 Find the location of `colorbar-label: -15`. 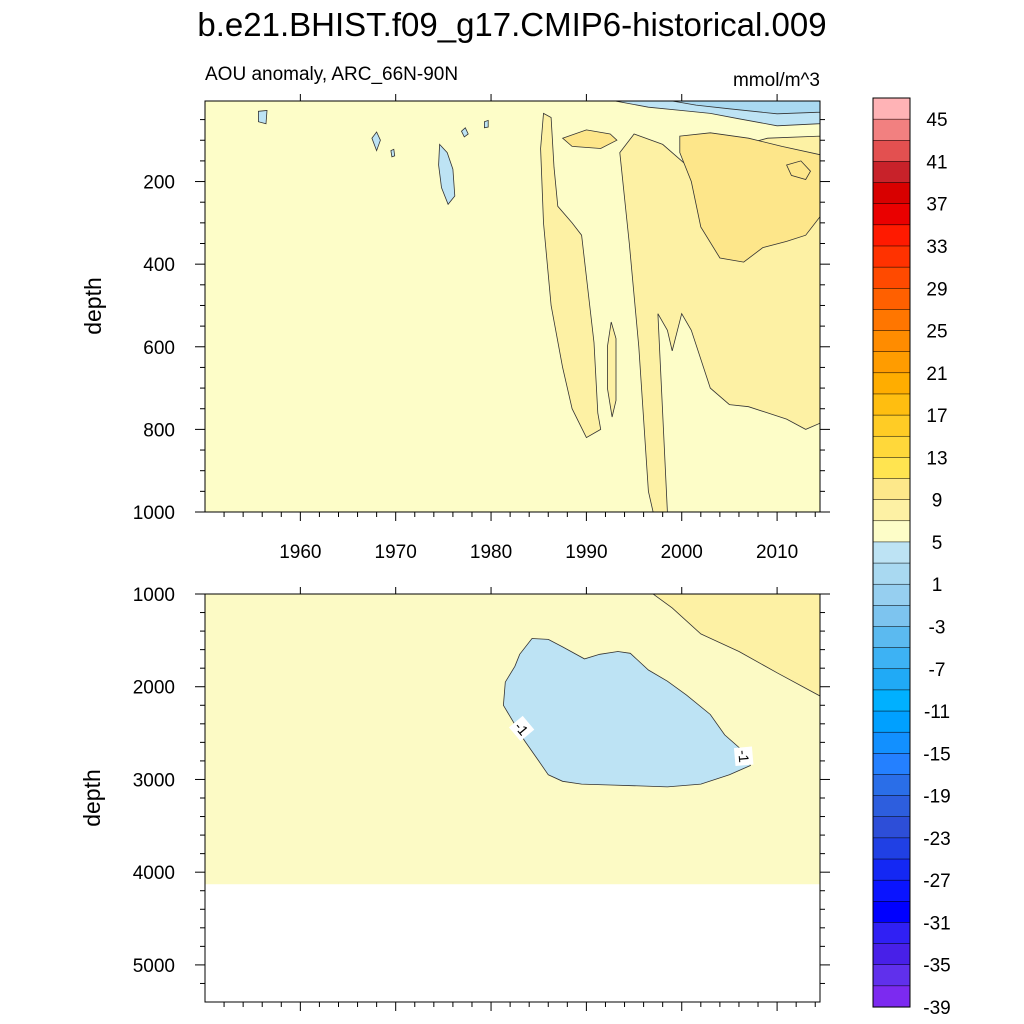

colorbar-label: -15 is located at coordinates (936, 754).